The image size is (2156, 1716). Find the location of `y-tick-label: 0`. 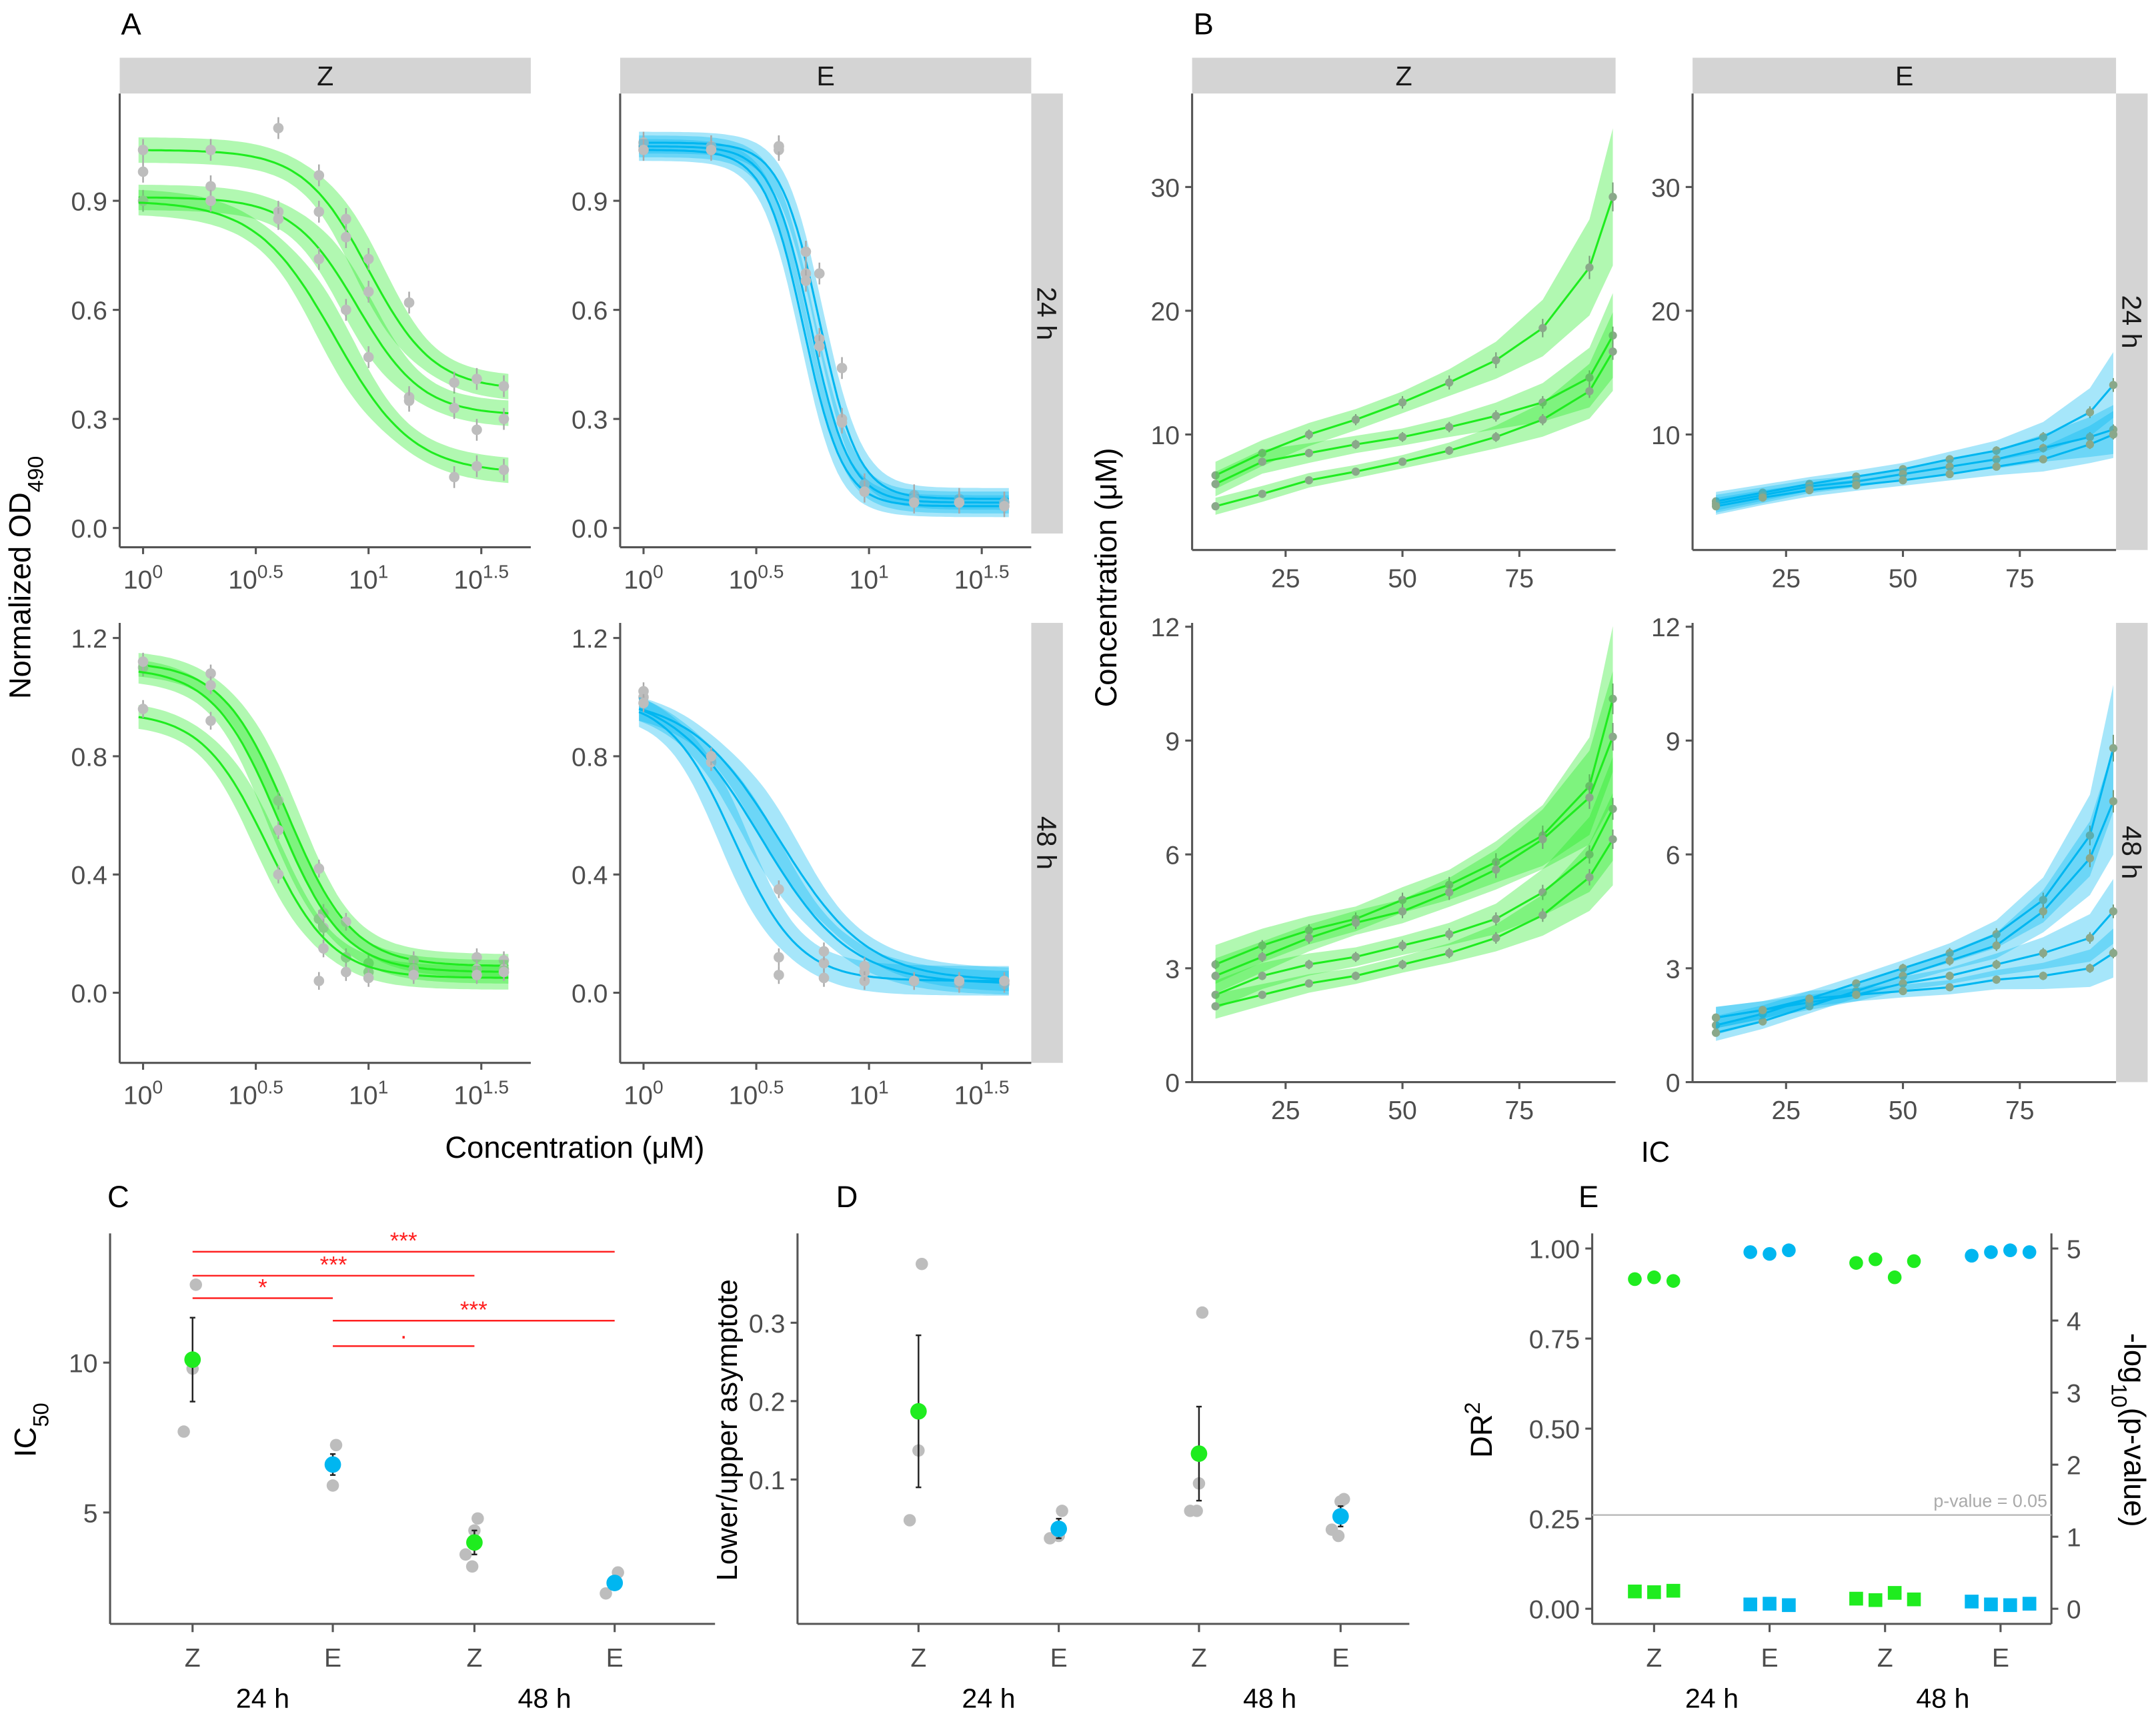

y-tick-label: 0 is located at coordinates (1172, 1083).